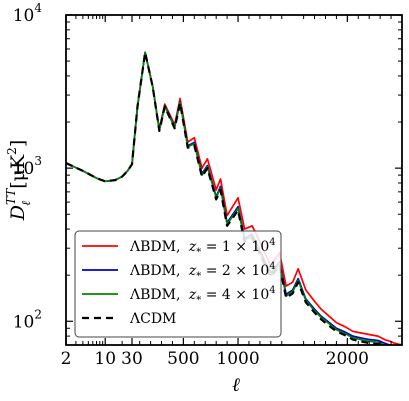 Image resolution: width=409 pixels, height=401 pixels. What do you see at coordinates (105, 359) in the screenshot?
I see `x-tick-label: 10` at bounding box center [105, 359].